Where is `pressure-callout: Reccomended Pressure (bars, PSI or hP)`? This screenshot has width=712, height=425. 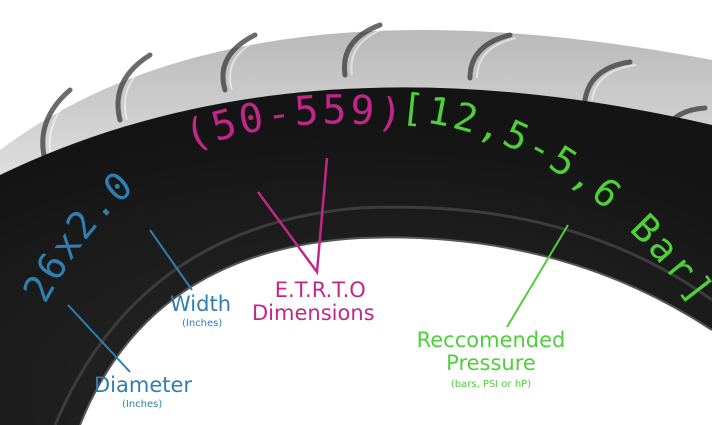
pressure-callout: Reccomended Pressure (bars, PSI or hP) is located at coordinates (491, 360).